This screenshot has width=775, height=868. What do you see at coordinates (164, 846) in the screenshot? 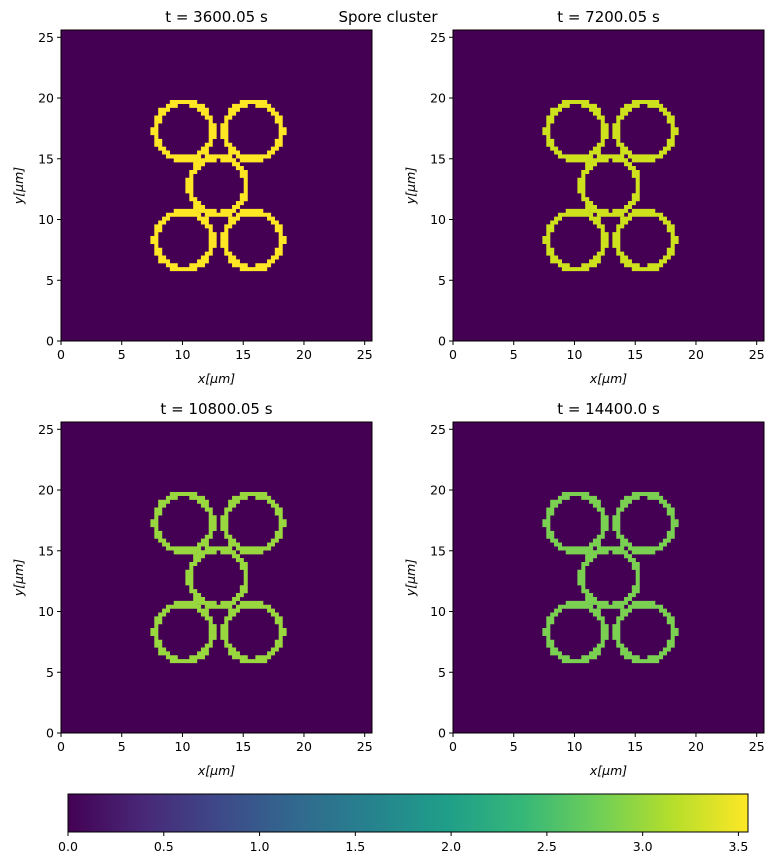
I see `colorbar-tick-label: 0.5` at bounding box center [164, 846].